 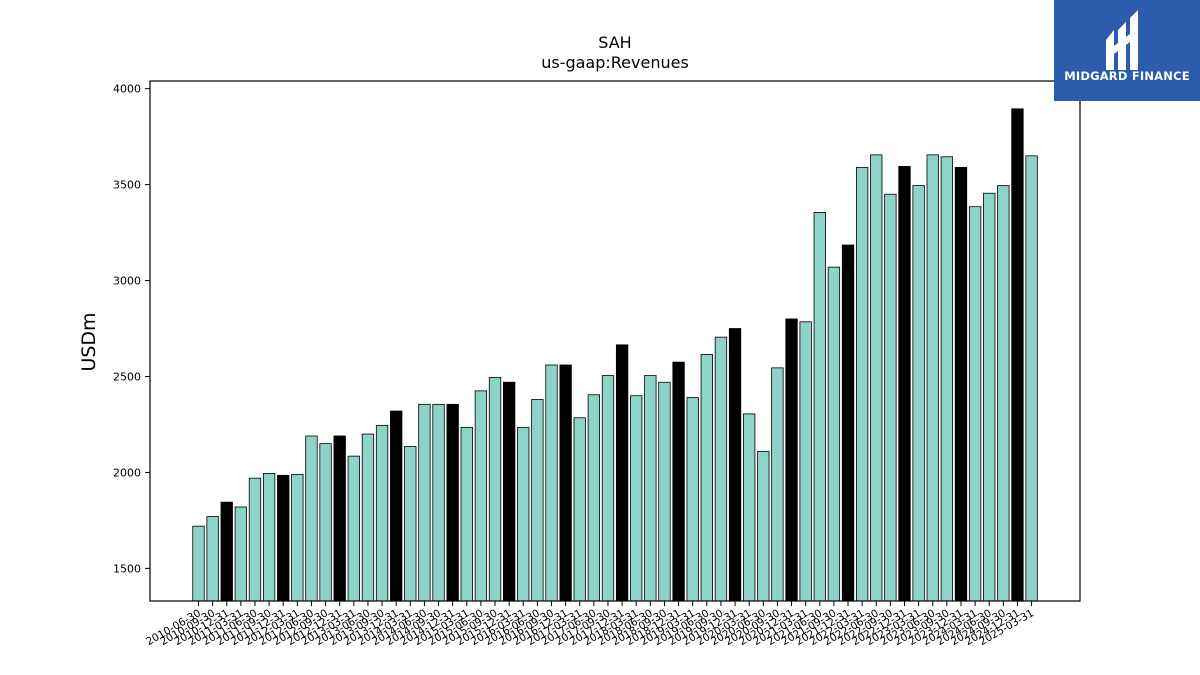 I want to click on chart-title: SAH, so click(x=614, y=42).